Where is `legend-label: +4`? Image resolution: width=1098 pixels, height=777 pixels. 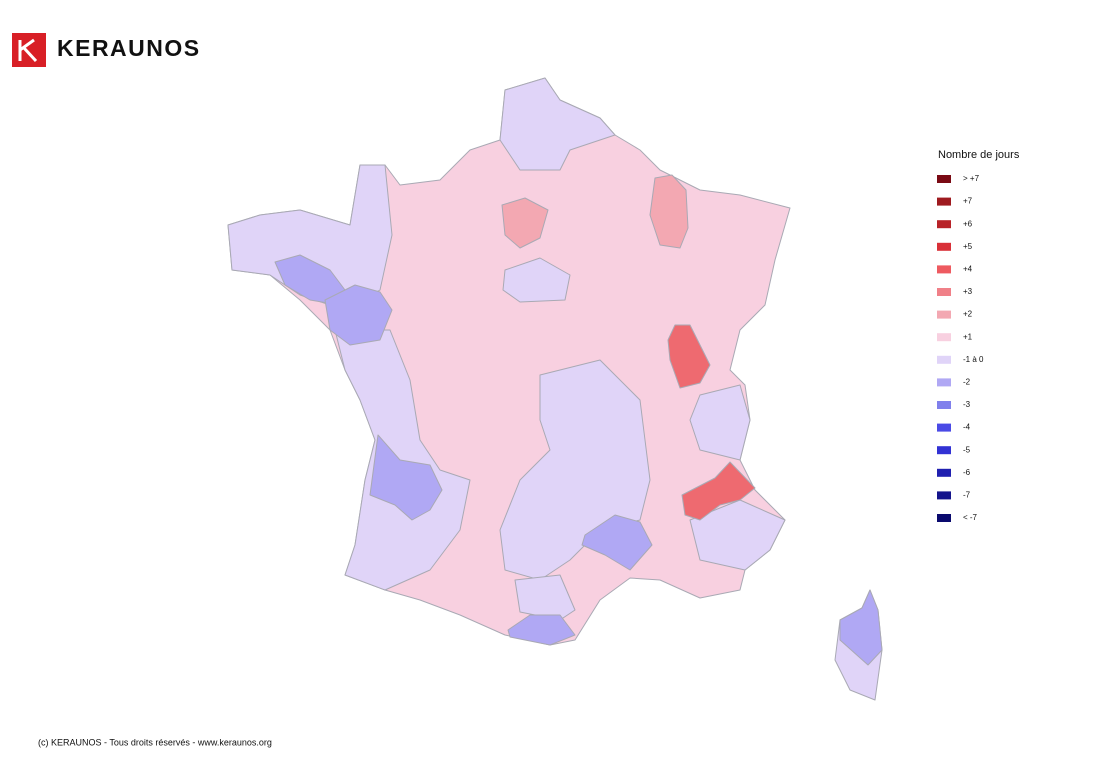
legend-label: +4 is located at coordinates (968, 269).